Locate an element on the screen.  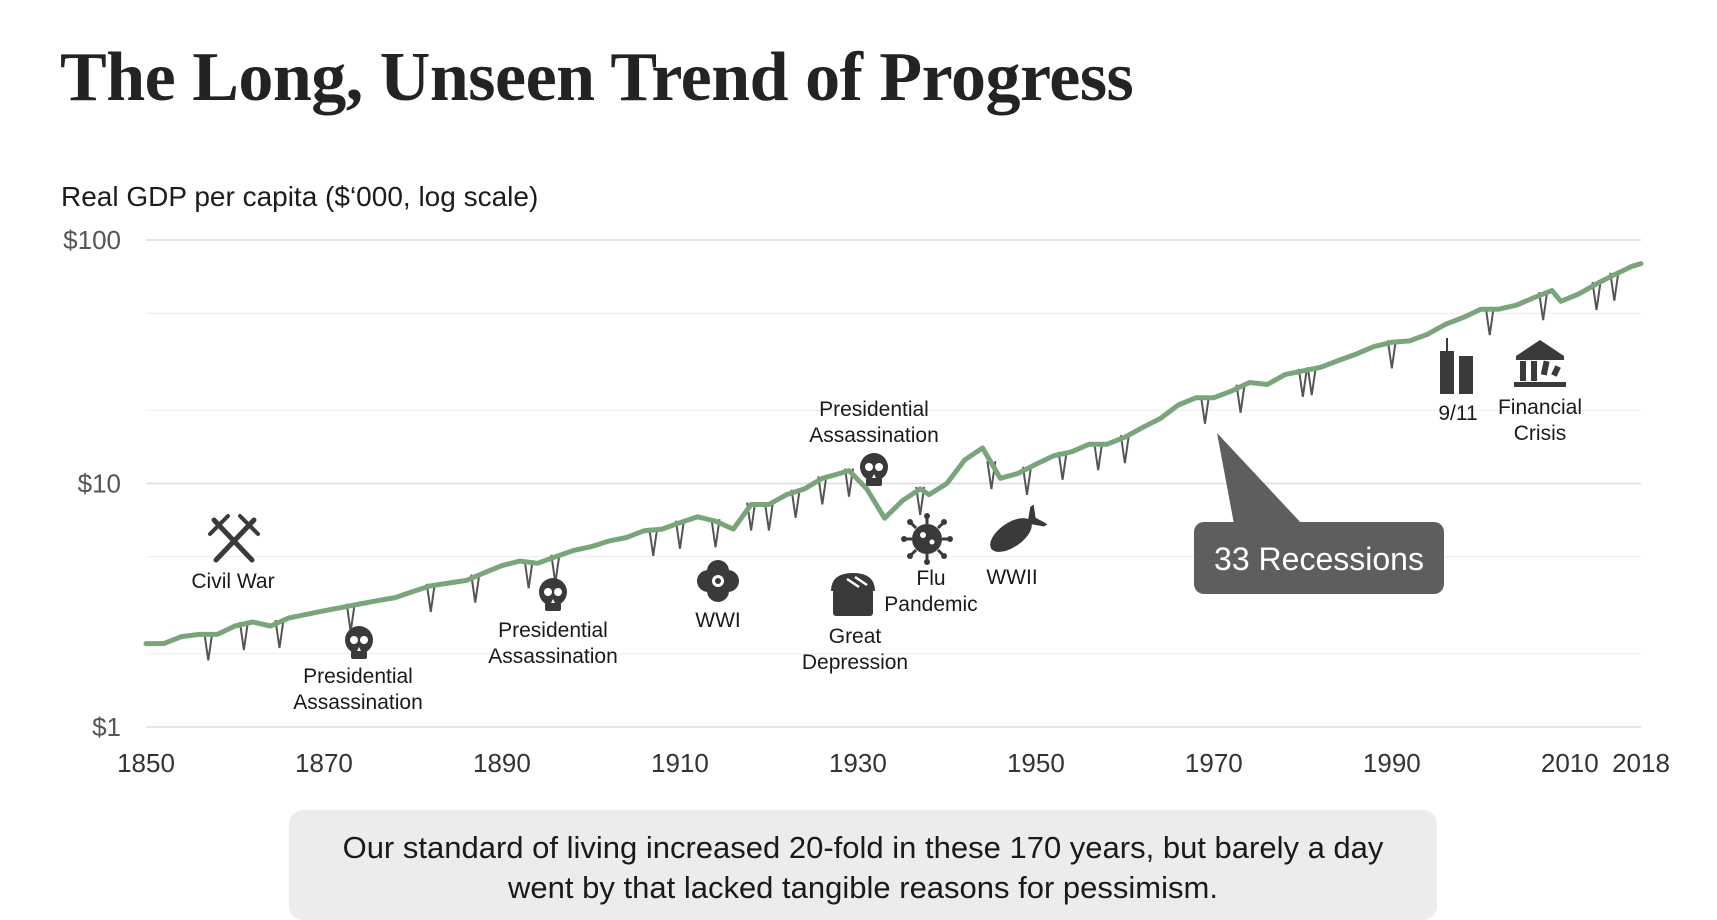
label-assassination-1865: Assassination is located at coordinates (358, 702).